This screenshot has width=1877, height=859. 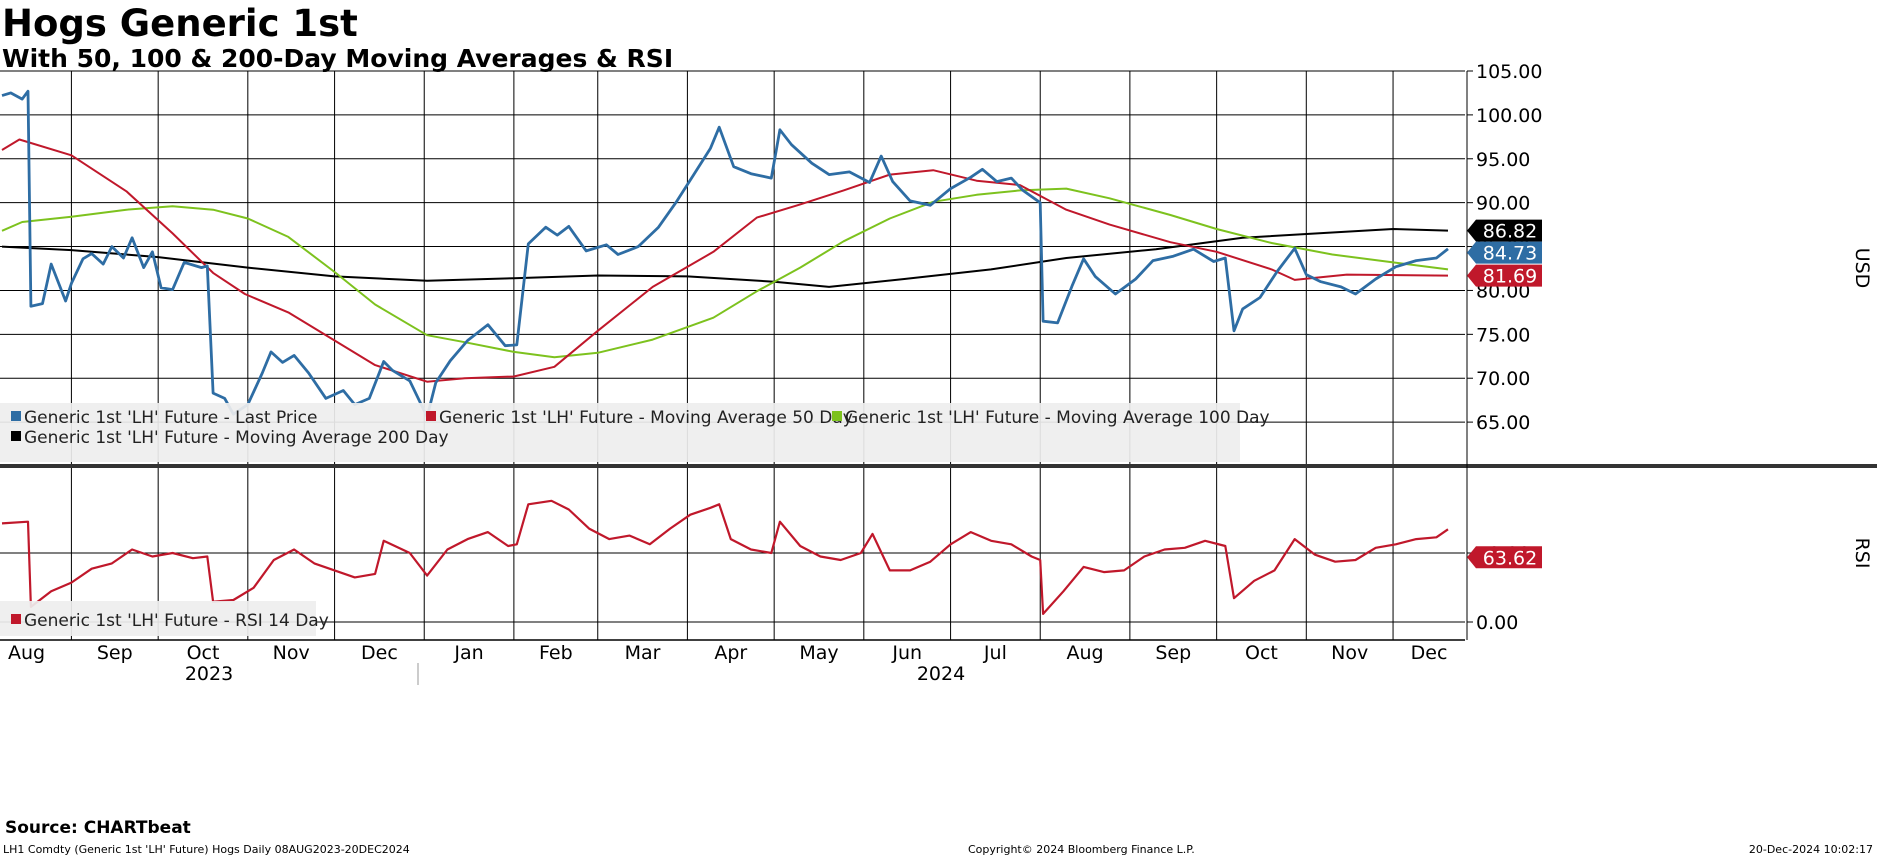 I want to click on x-tick-label: Apr, so click(x=730, y=653).